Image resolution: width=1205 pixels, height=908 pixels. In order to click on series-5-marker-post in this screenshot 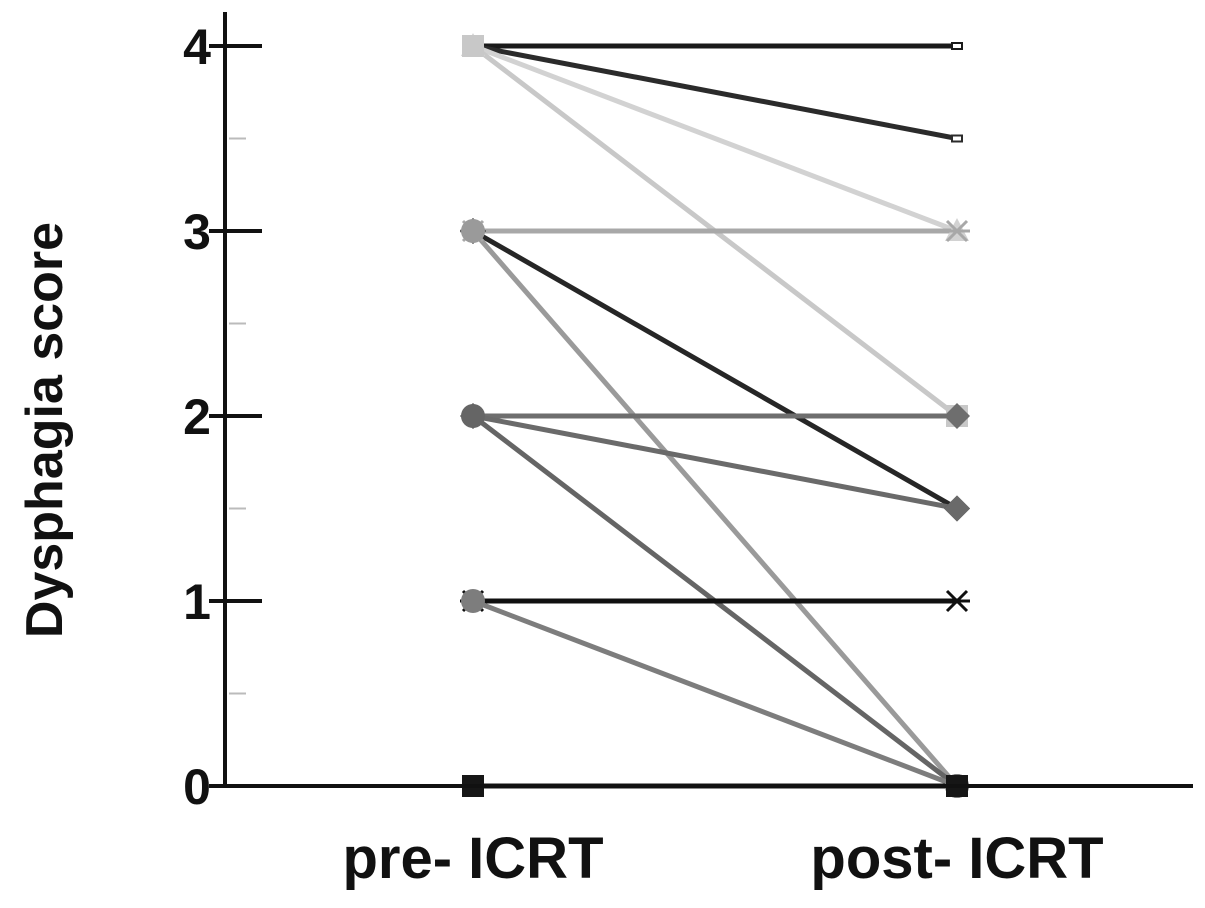, I will do `click(957, 231)`.